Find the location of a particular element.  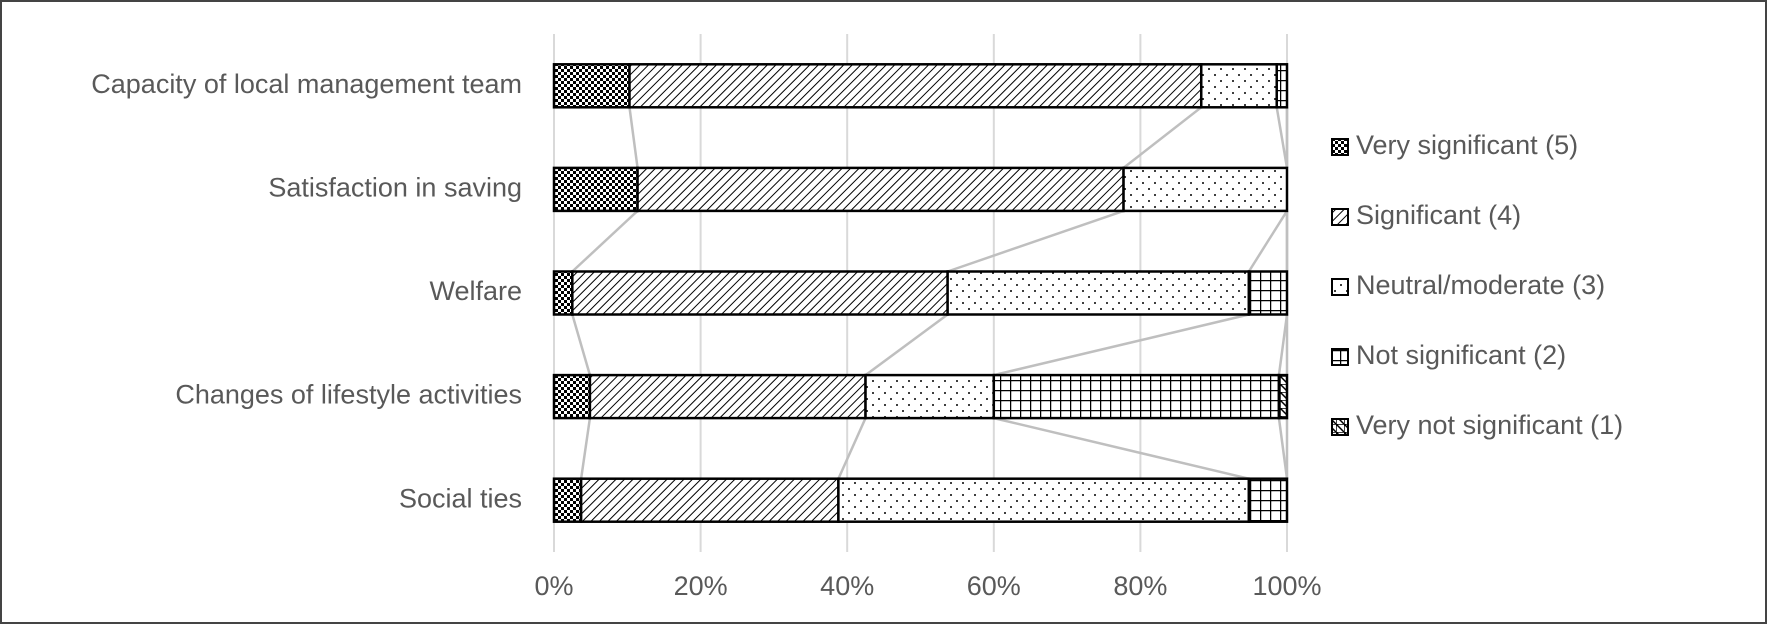

x-tick-label: 100% is located at coordinates (1286, 586).